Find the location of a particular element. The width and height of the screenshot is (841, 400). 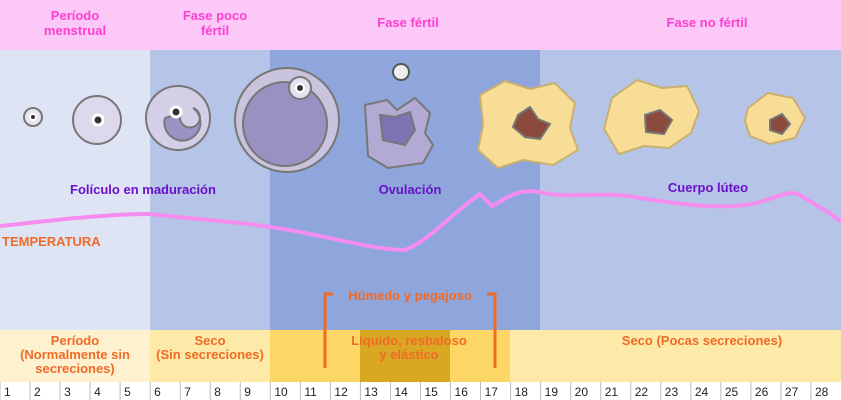

secretion-label: secreciones) is located at coordinates (75, 368).